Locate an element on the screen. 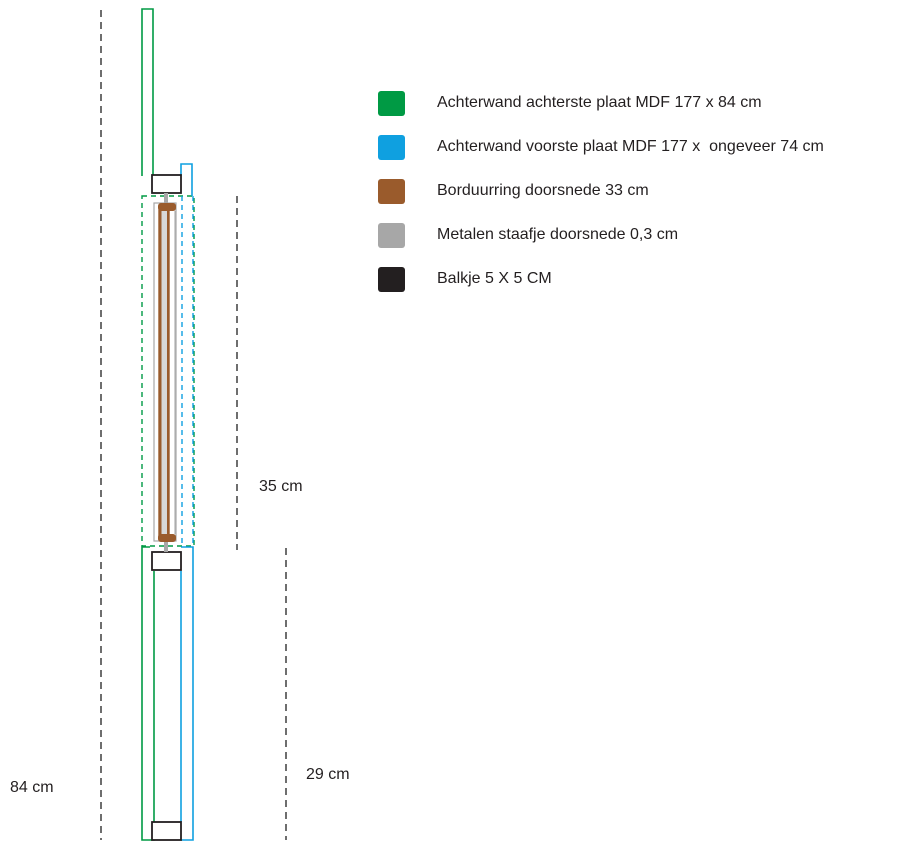 The width and height of the screenshot is (913, 843). back-panel-upper-outline is located at coordinates (147, 92).